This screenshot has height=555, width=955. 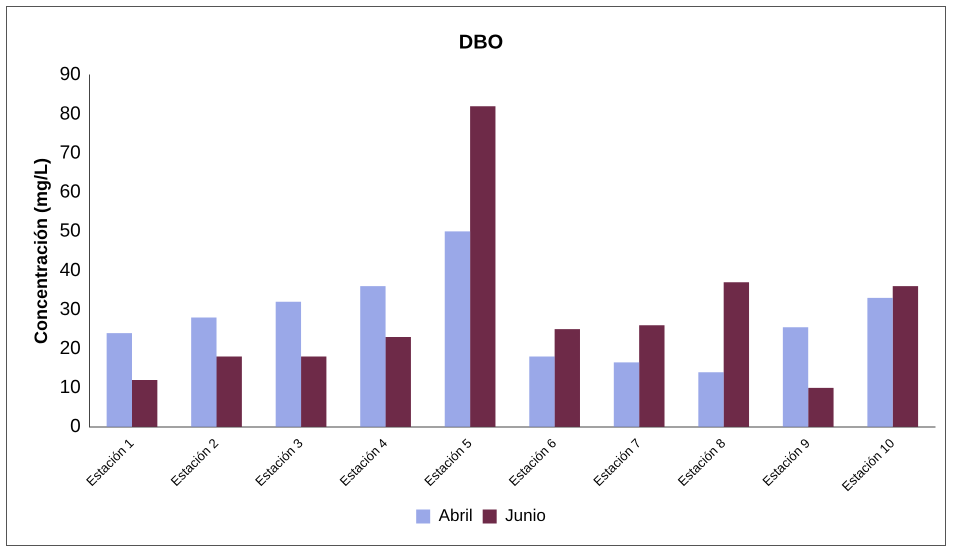 What do you see at coordinates (70, 192) in the screenshot?
I see `y-tick-label: 60` at bounding box center [70, 192].